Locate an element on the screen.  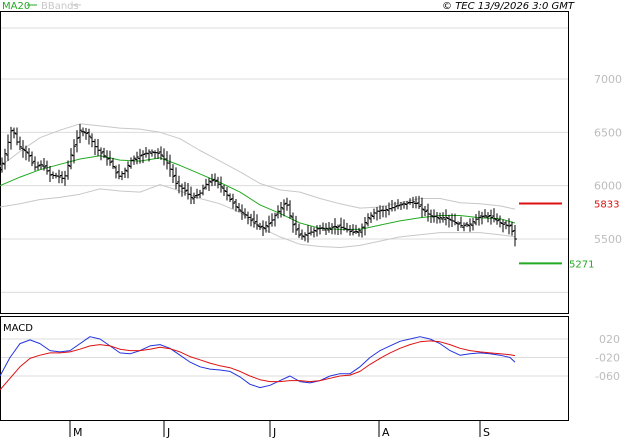
resistance-label: 5833 is located at coordinates (606, 204).